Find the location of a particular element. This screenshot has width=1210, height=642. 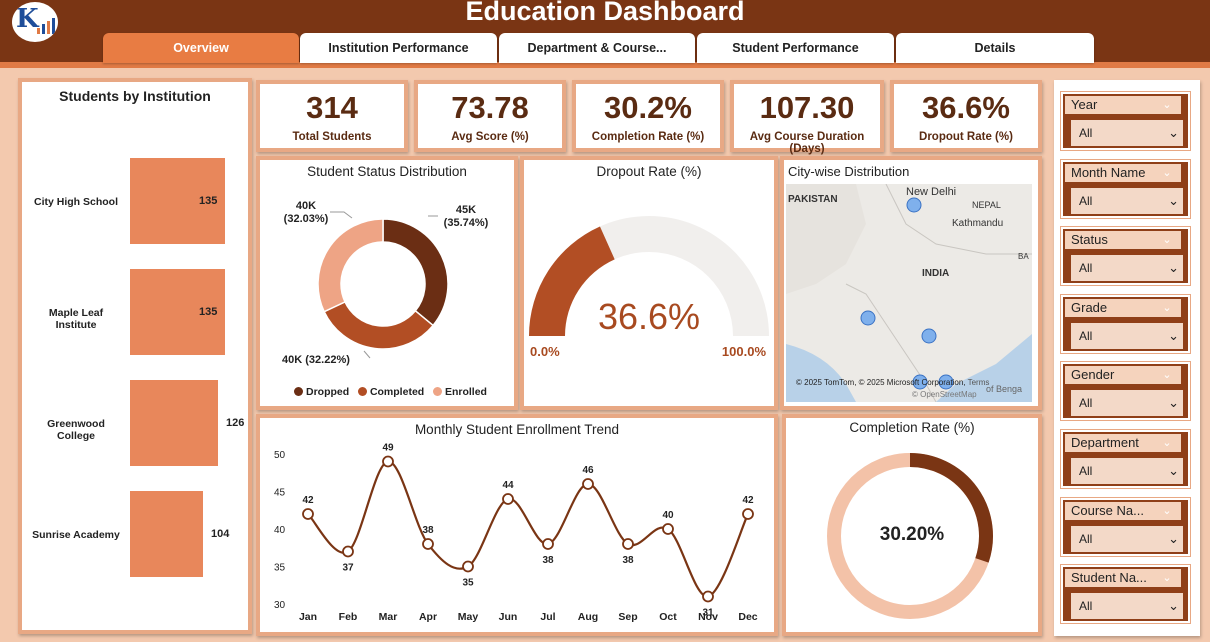

tab-student-performance: Student Performance is located at coordinates (795, 48).